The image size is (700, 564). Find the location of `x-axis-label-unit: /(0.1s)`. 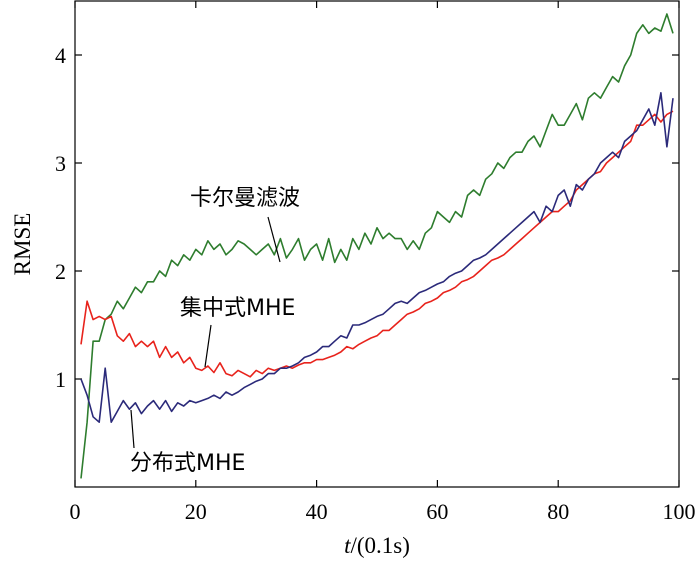

x-axis-label-unit: /(0.1s) is located at coordinates (379, 545).